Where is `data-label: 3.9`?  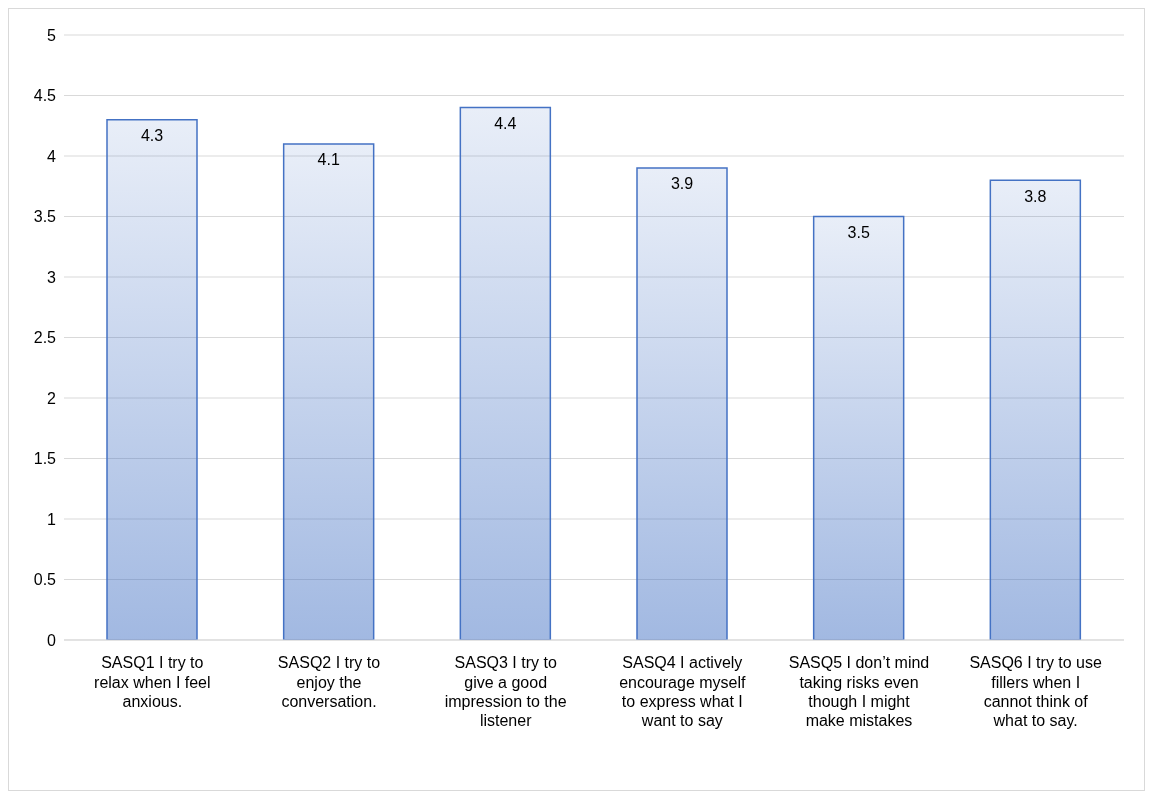 data-label: 3.9 is located at coordinates (682, 184).